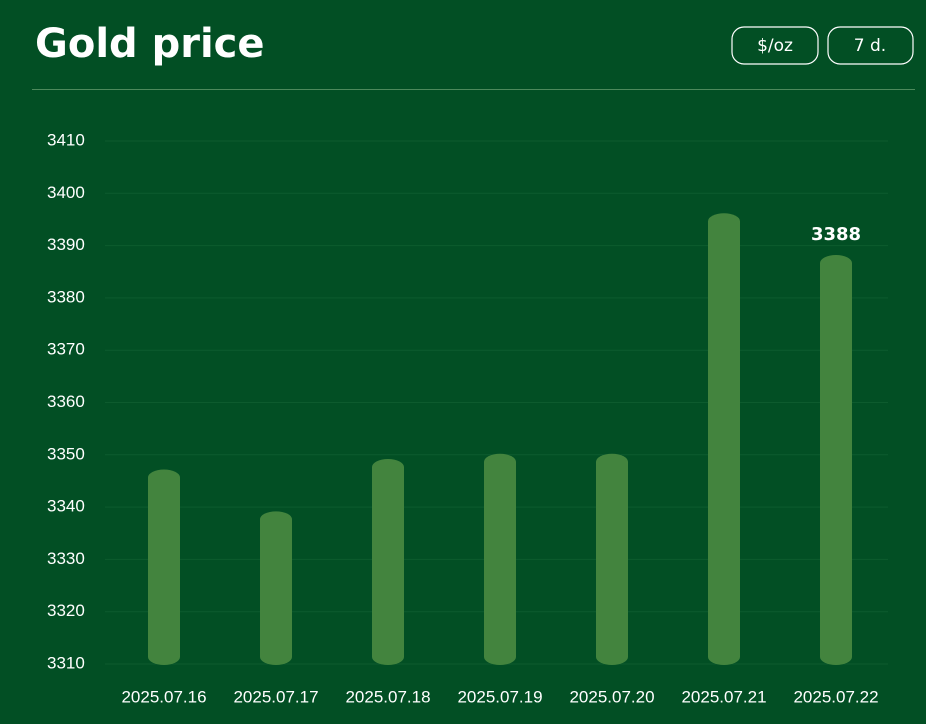 Image resolution: width=926 pixels, height=724 pixels. I want to click on y-tick-label: 3340, so click(66, 506).